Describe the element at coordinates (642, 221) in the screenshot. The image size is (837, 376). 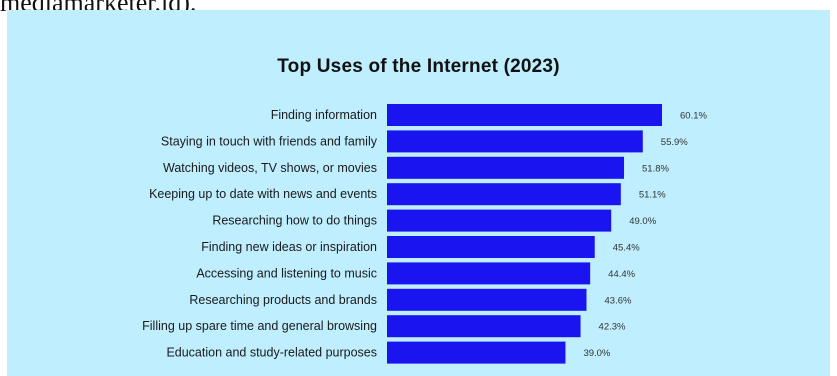
I see `value-label: 49.0%` at that location.